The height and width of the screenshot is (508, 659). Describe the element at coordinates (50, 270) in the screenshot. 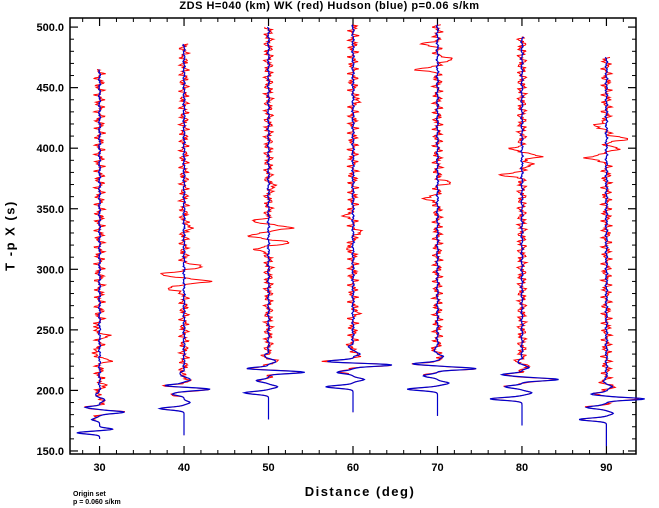

I see `y-tick-label: 300.0` at that location.